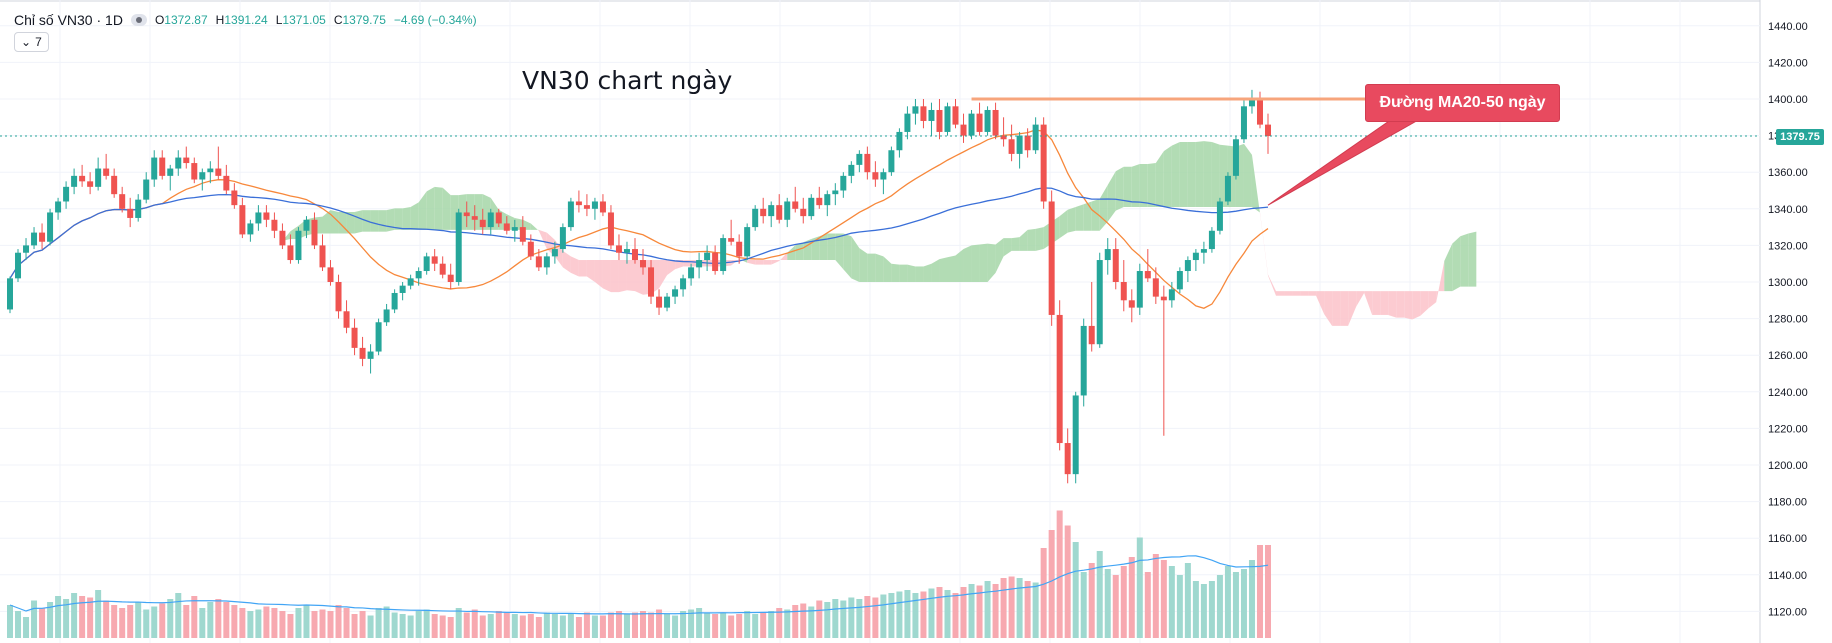  I want to click on price-tick-label: 1420.00, so click(1788, 63).